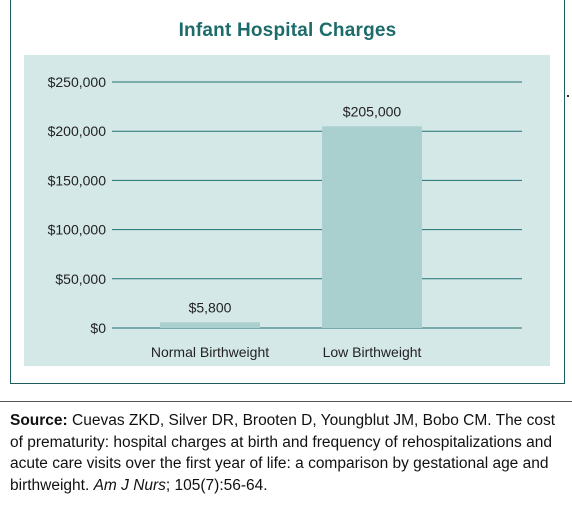 Image resolution: width=572 pixels, height=510 pixels. I want to click on y-tick-label: $250,000, so click(77, 82).